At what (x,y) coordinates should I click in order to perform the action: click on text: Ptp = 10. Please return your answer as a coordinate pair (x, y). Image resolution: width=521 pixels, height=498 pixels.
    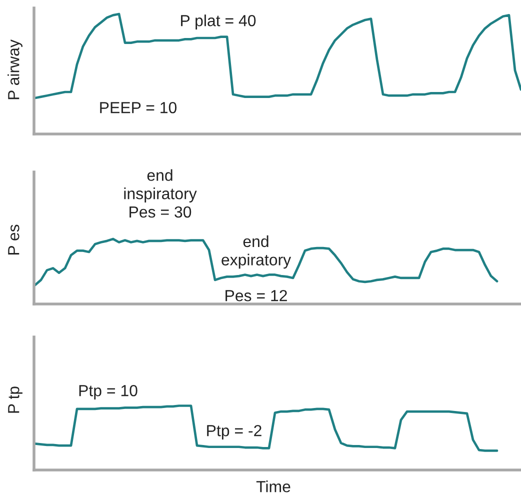
    Looking at the image, I should click on (108, 392).